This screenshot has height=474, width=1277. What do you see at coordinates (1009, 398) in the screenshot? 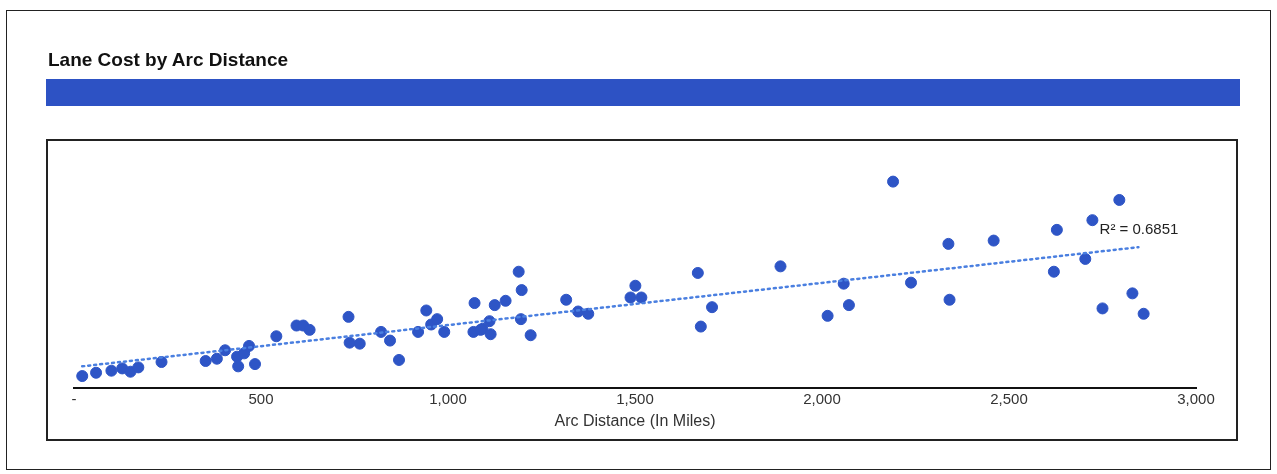
I see `x-tick-label: 2,500` at bounding box center [1009, 398].